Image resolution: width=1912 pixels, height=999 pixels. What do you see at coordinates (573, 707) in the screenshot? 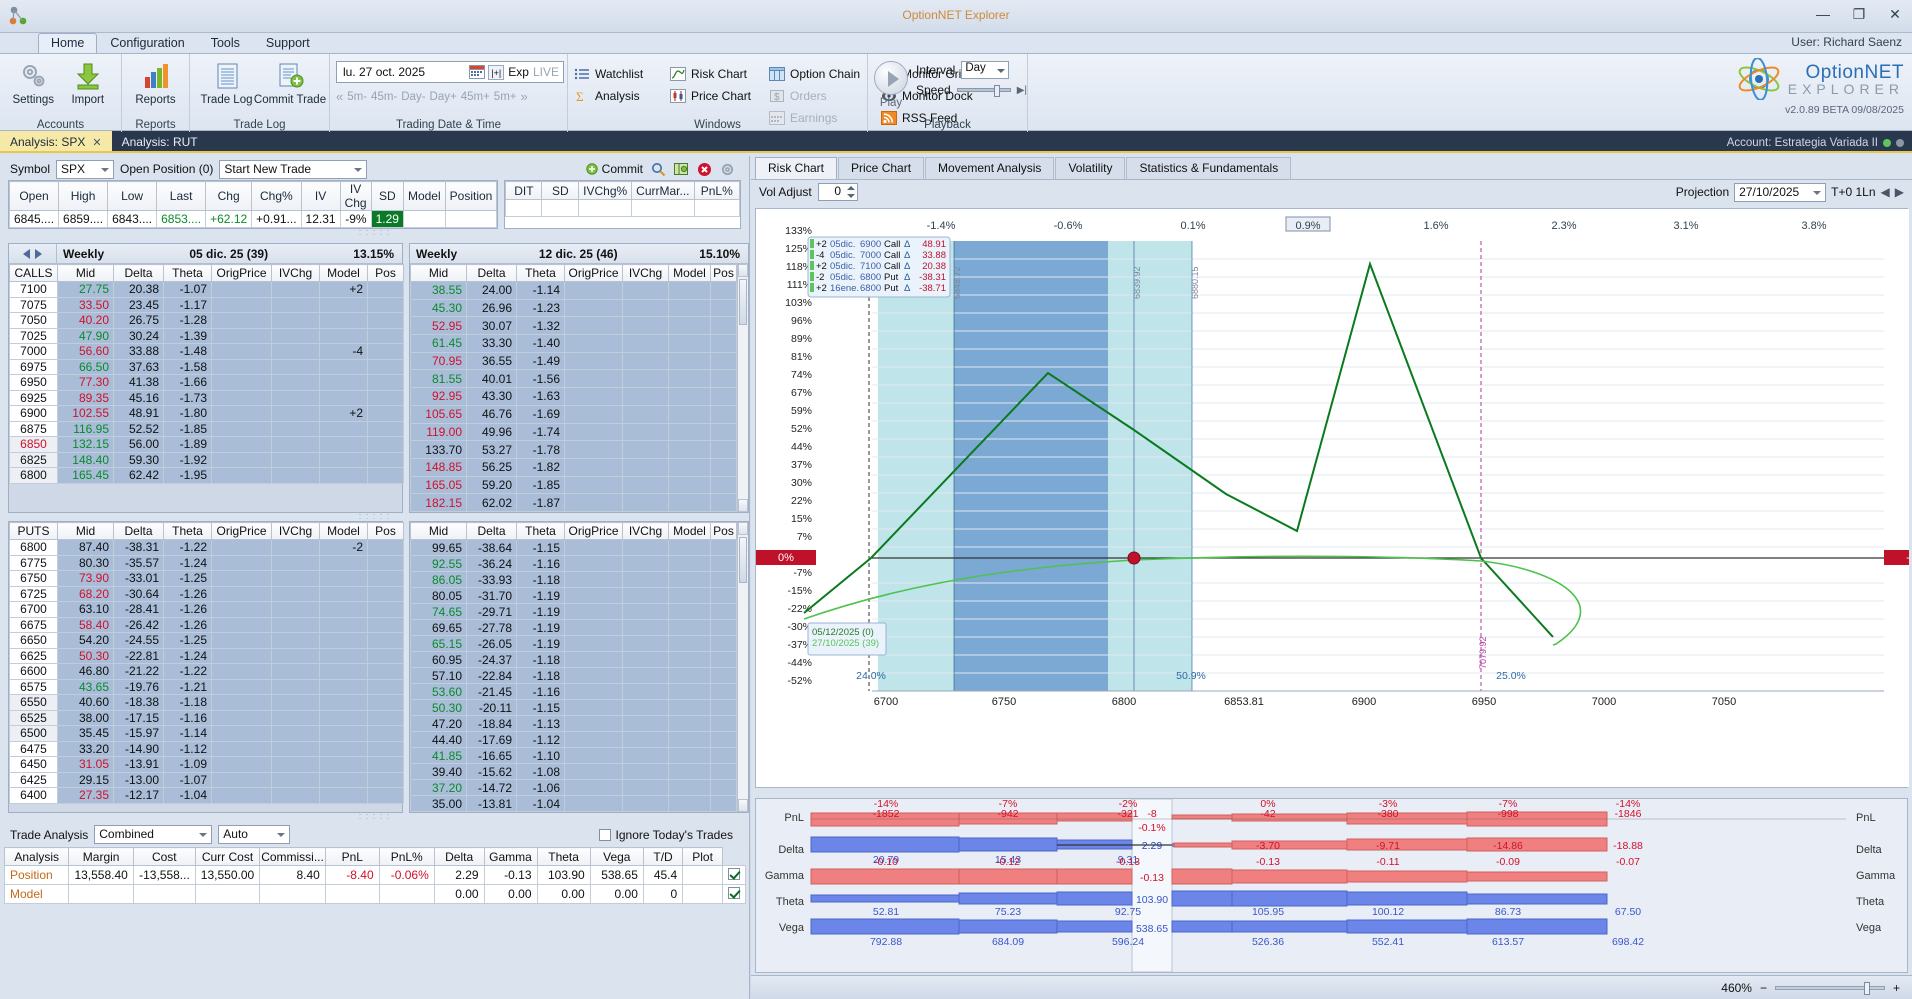
I see `table-row: 50.30 -20.11 -1.15` at bounding box center [573, 707].